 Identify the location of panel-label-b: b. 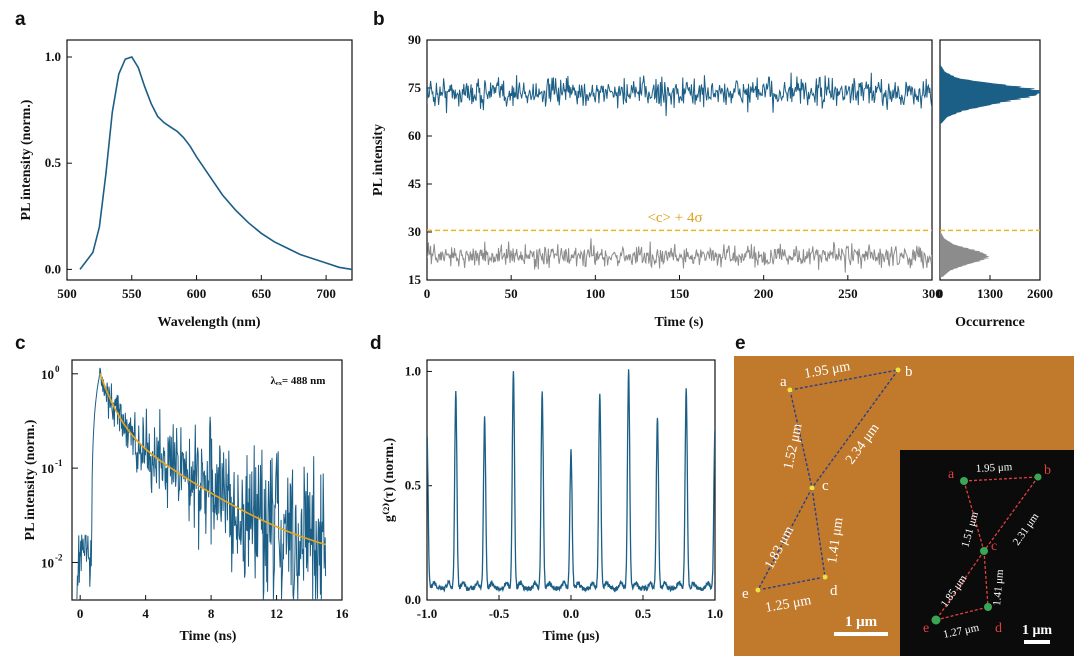
(379, 19).